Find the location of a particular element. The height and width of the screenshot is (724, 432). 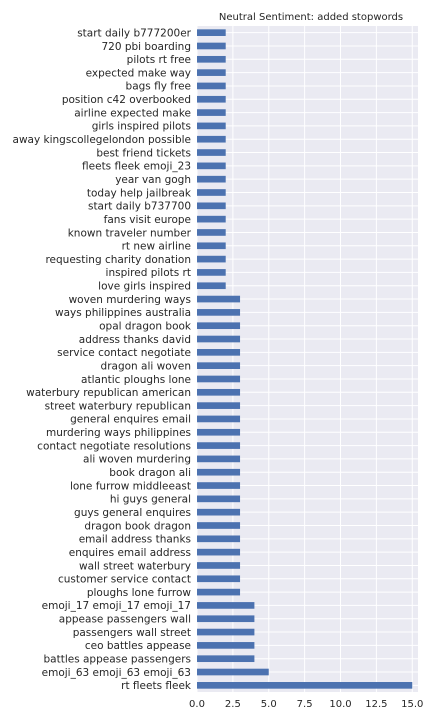

x-tick-label: 7.5 is located at coordinates (305, 704).